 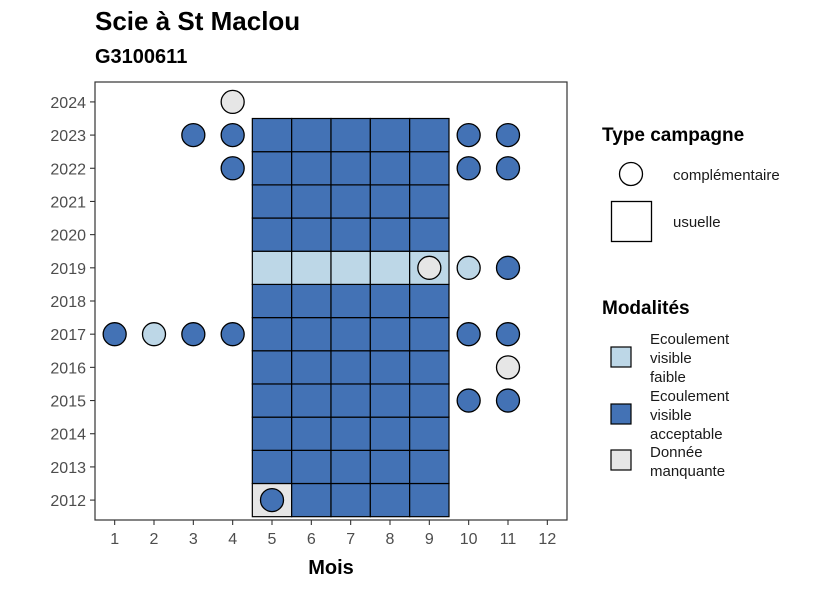 I want to click on chart-subtitle: G3100611, so click(x=141, y=57).